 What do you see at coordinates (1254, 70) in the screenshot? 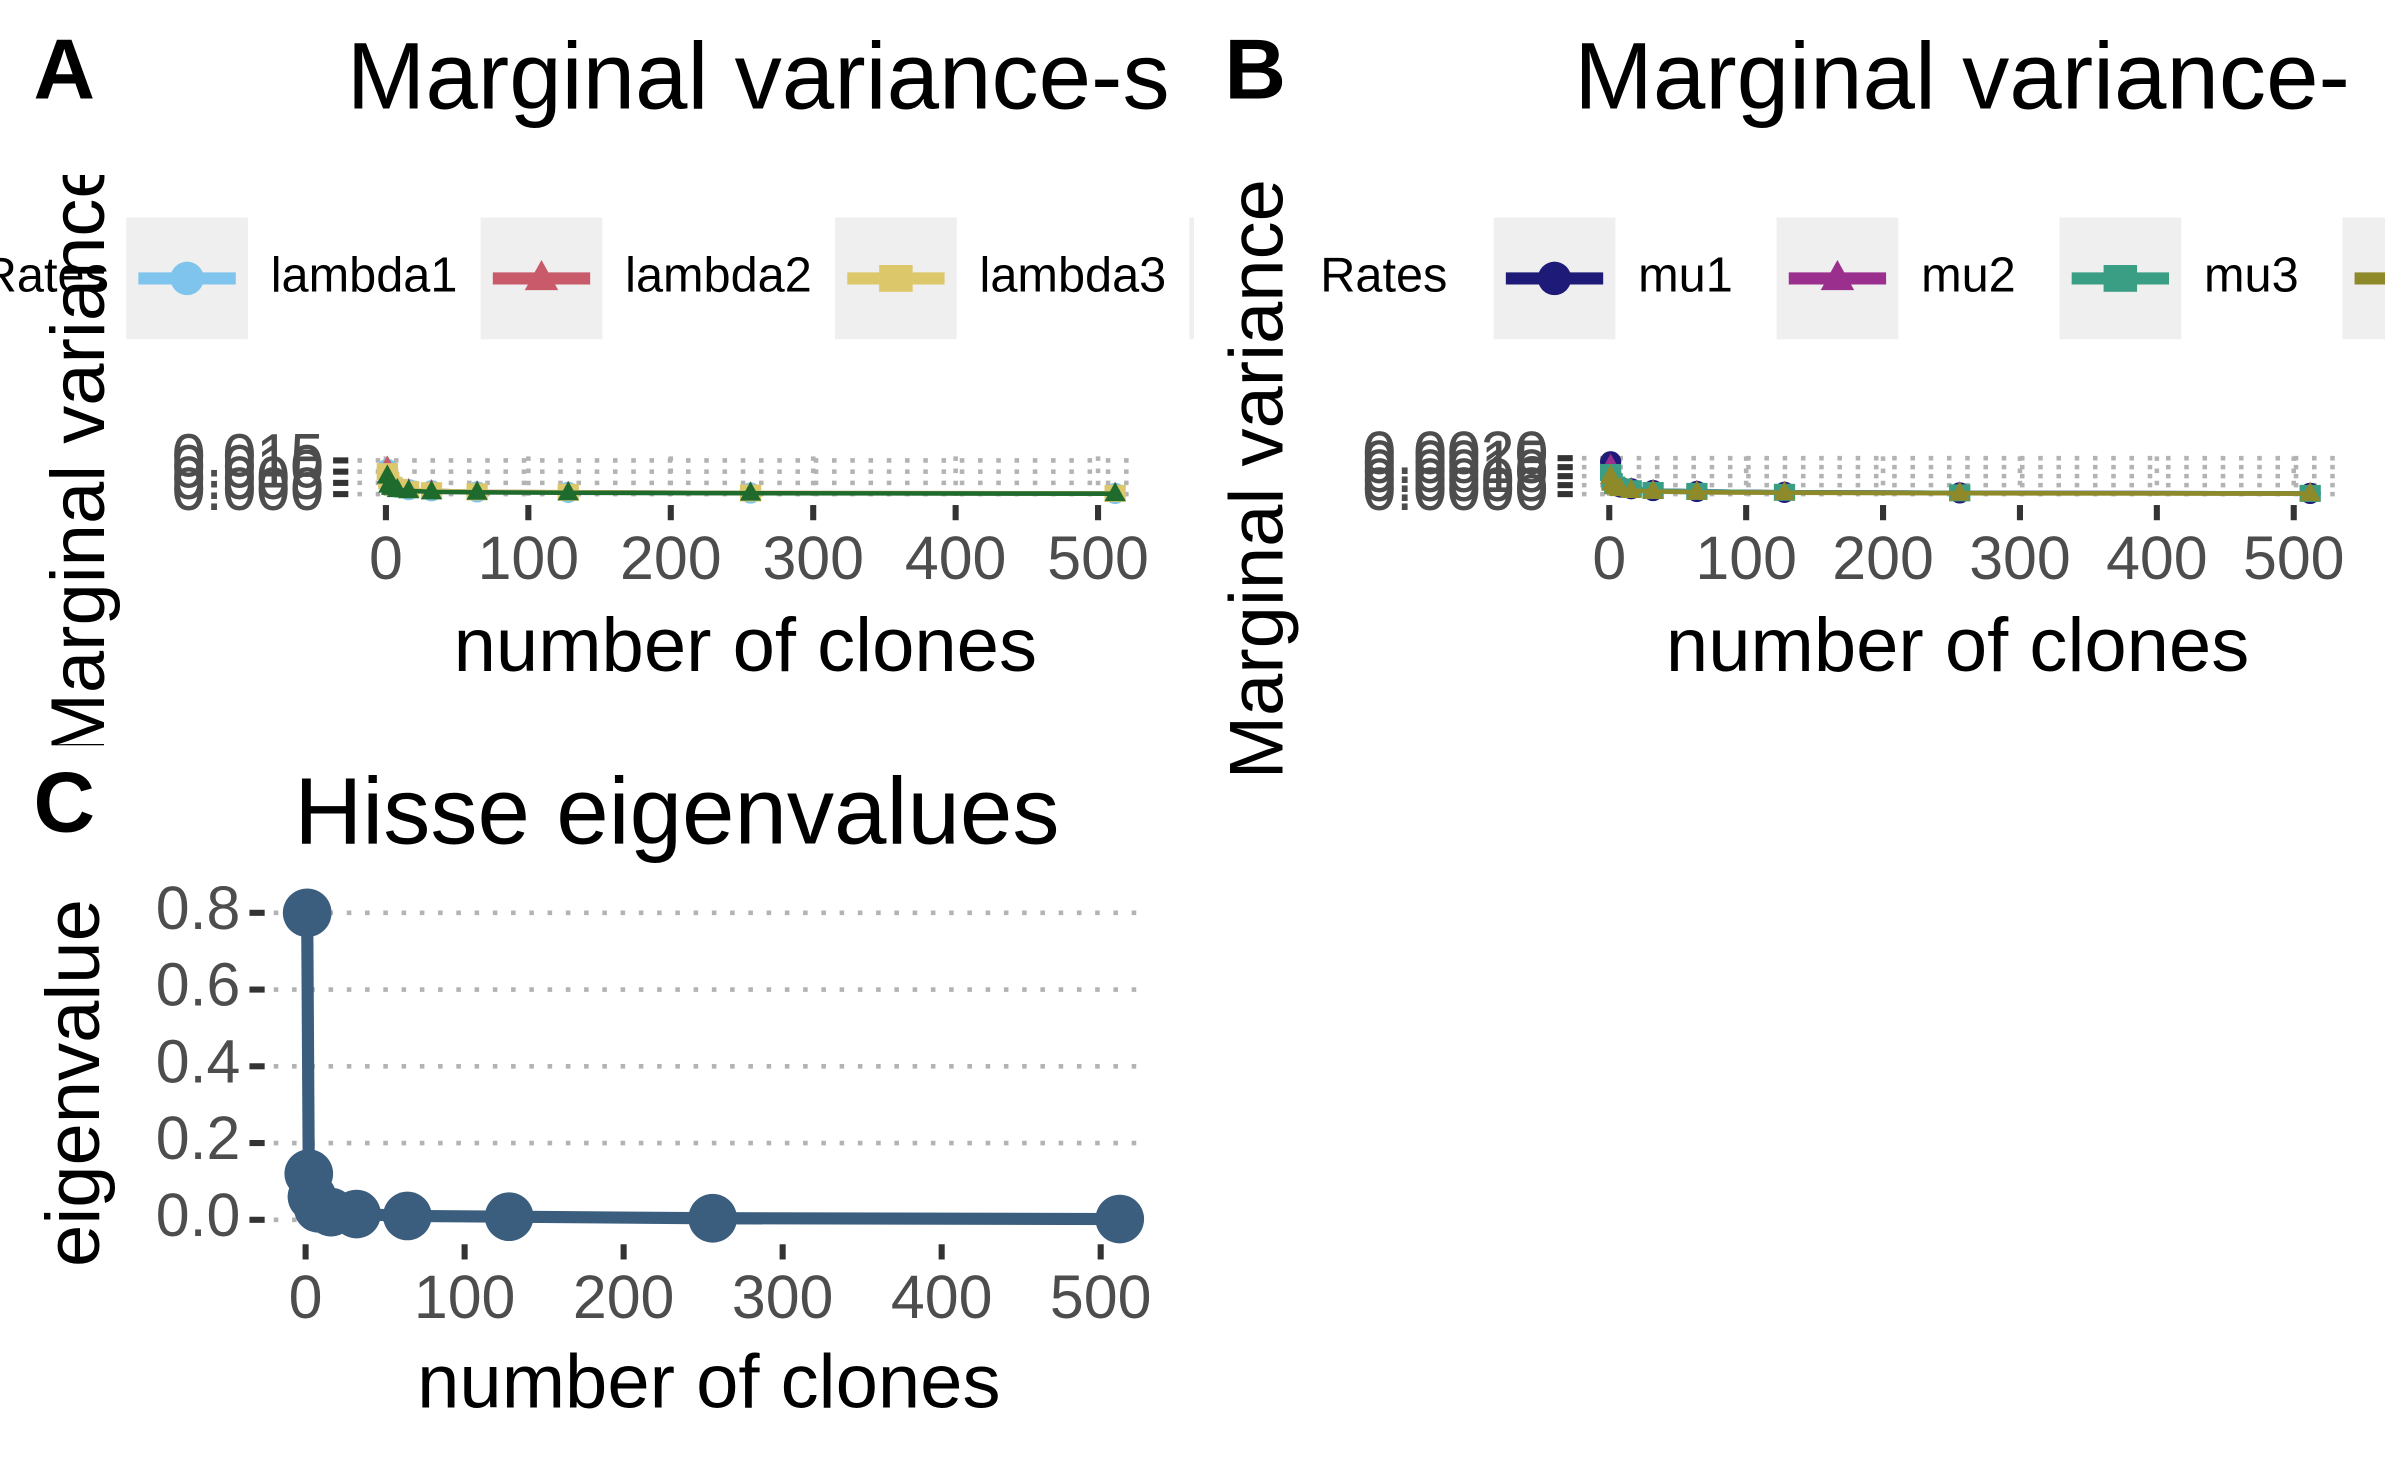
I see `panel-letter: B` at bounding box center [1254, 70].